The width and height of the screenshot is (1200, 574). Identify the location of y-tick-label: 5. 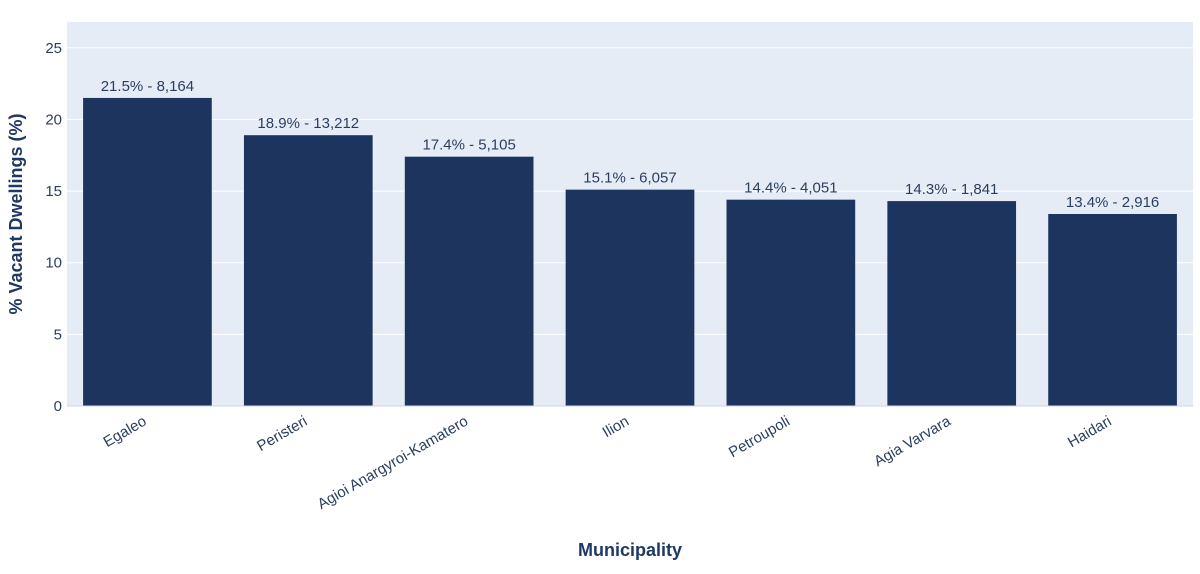
(58, 334).